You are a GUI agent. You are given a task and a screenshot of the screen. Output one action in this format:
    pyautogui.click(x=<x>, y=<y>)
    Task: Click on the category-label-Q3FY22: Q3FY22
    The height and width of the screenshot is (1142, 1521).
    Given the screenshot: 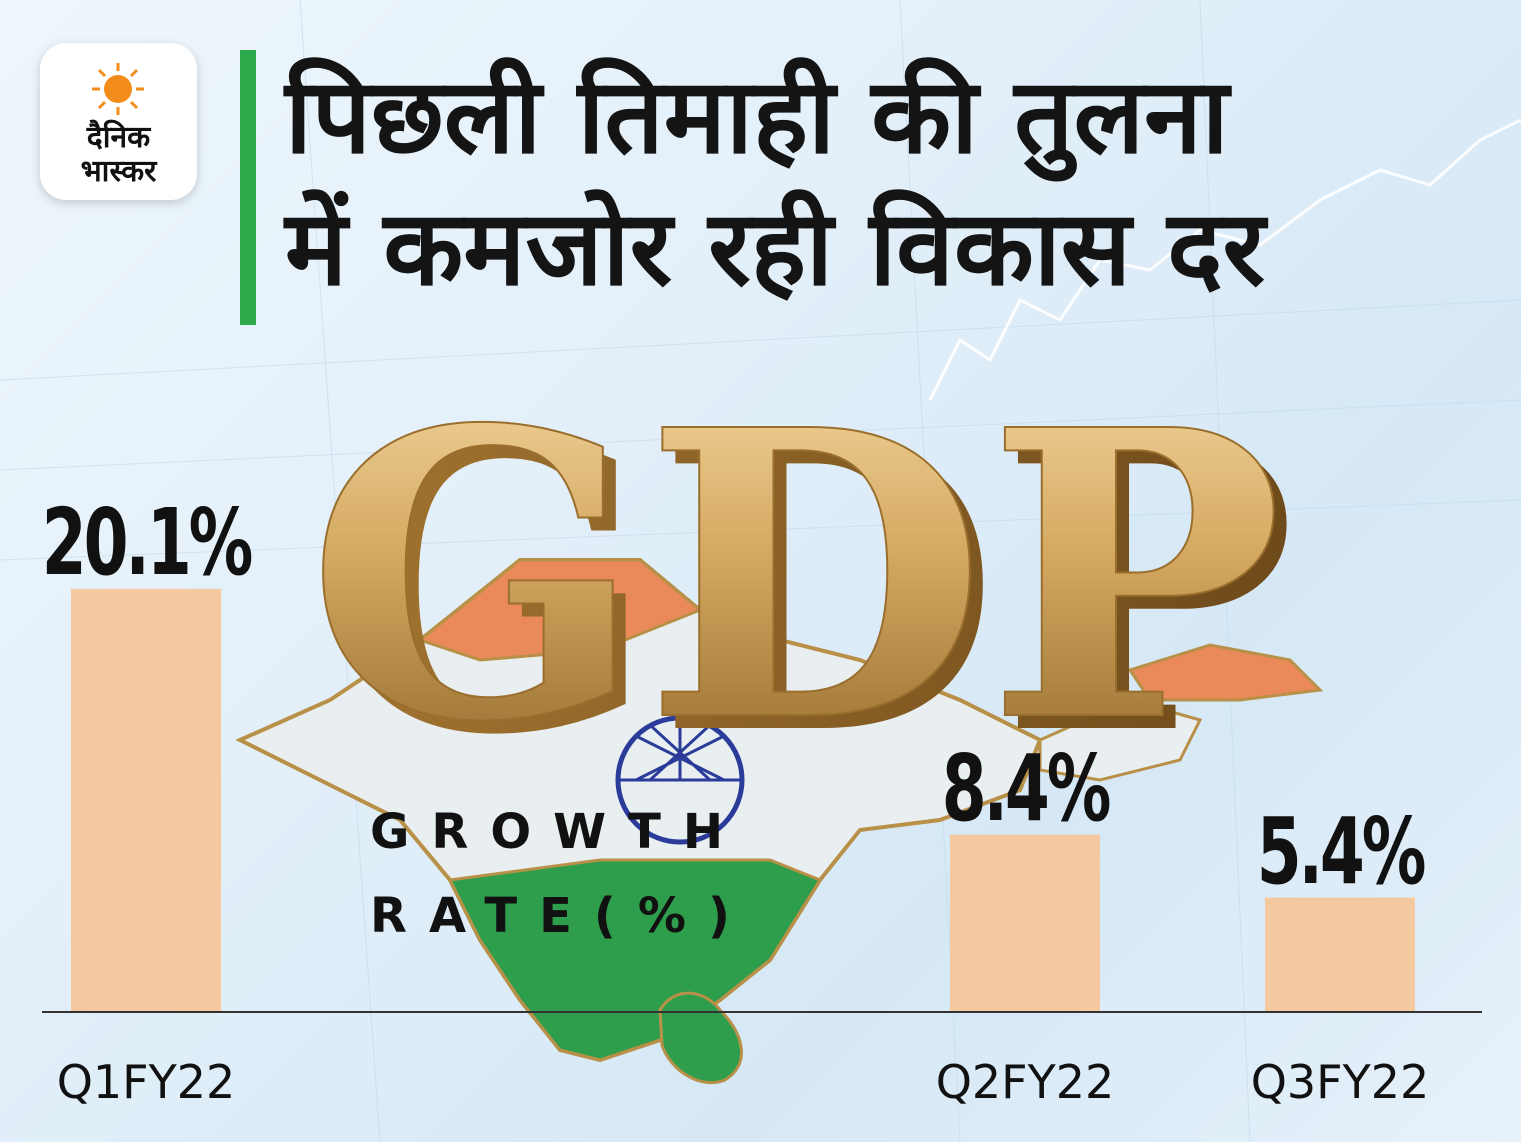 What is the action you would take?
    pyautogui.click(x=1340, y=1082)
    